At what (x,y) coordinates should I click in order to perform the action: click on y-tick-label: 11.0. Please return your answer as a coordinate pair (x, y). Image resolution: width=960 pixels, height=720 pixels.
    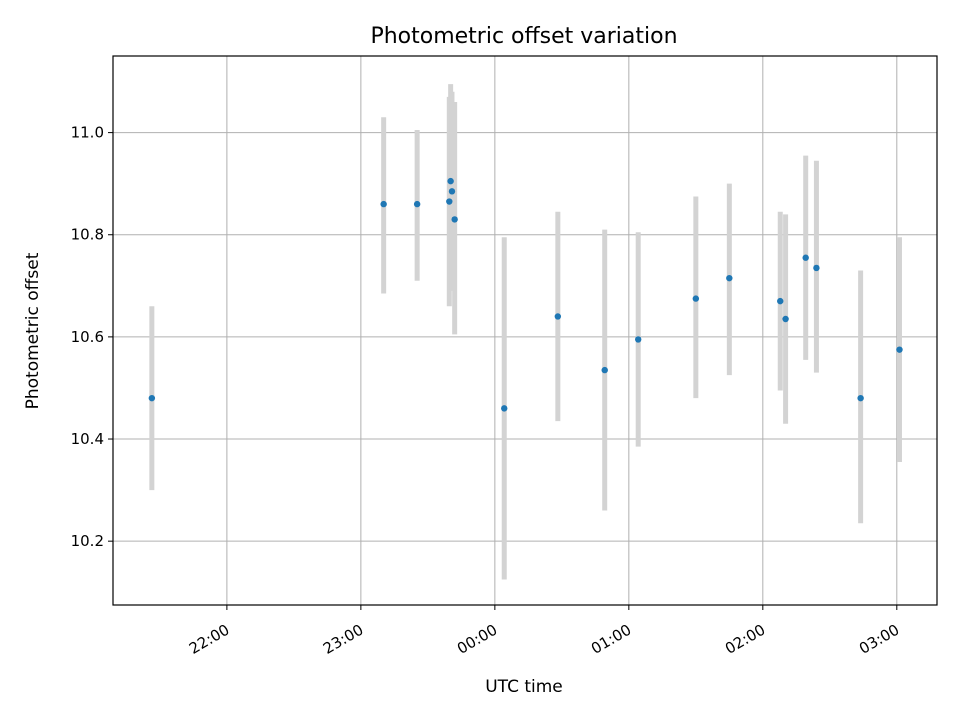
    Looking at the image, I should click on (87, 133).